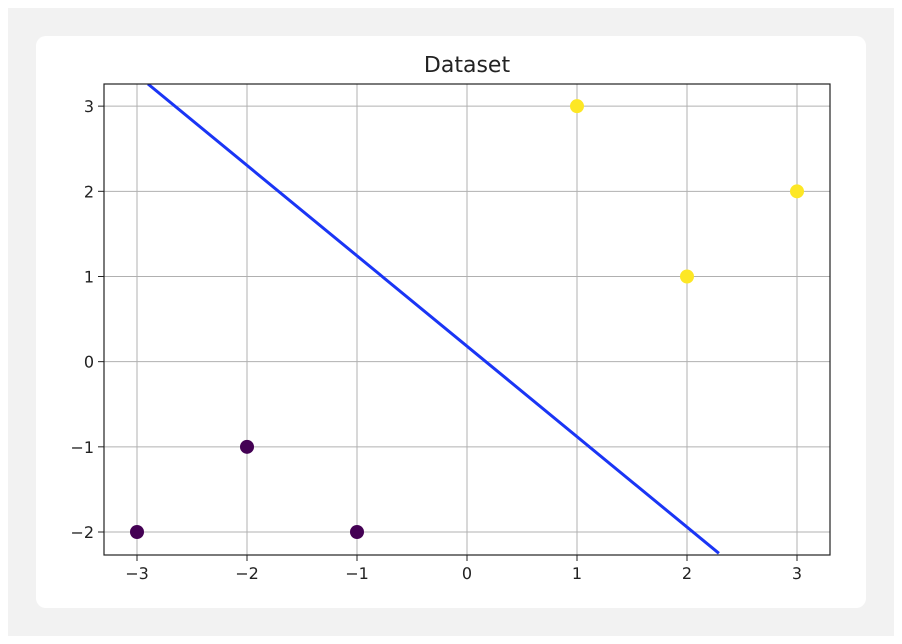  What do you see at coordinates (89, 106) in the screenshot?
I see `y-tick-label: 3` at bounding box center [89, 106].